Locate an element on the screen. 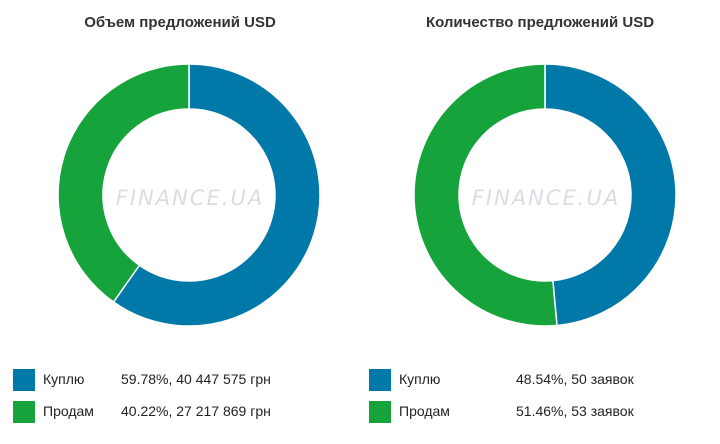 This screenshot has width=720, height=444. legend-value: 51.46%, 53 заявок is located at coordinates (575, 411).